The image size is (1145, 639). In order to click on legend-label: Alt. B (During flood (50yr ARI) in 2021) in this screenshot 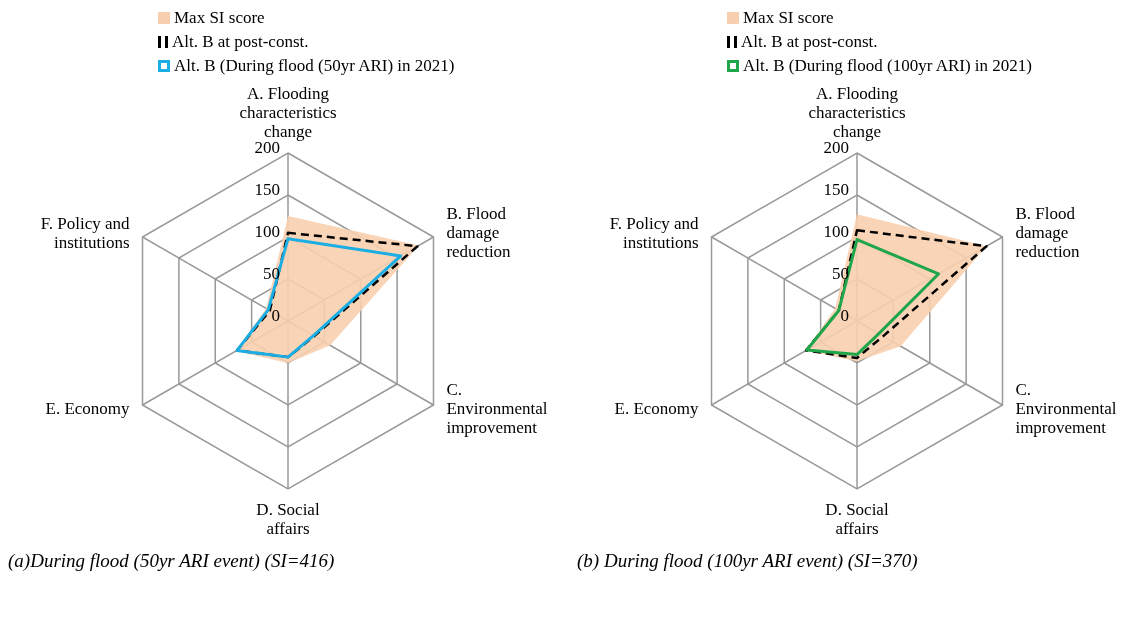, I will do `click(314, 66)`.